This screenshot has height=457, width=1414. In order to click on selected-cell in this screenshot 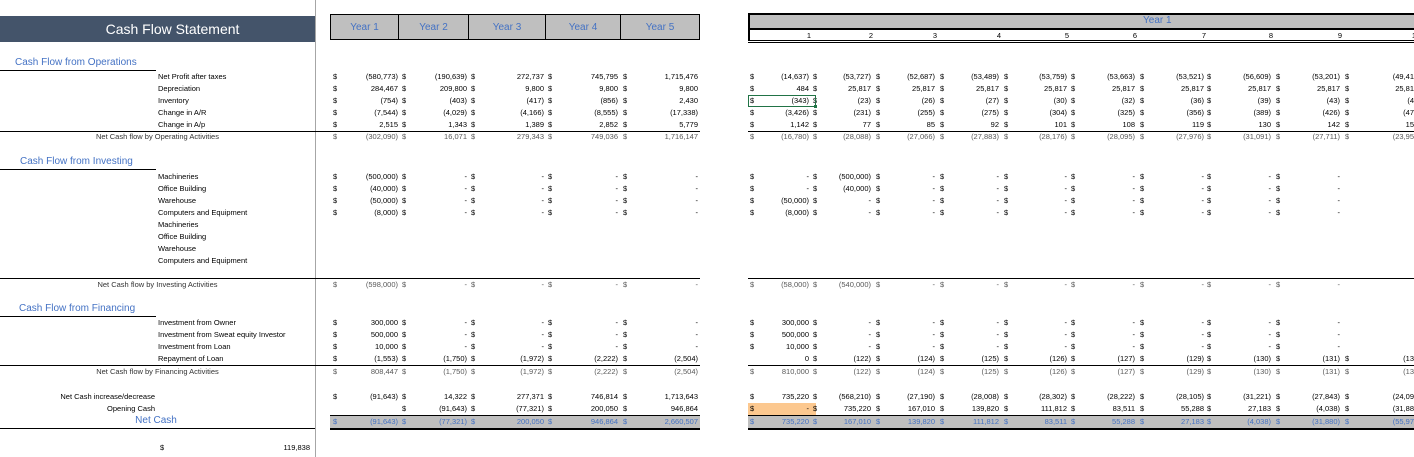, I will do `click(782, 101)`.